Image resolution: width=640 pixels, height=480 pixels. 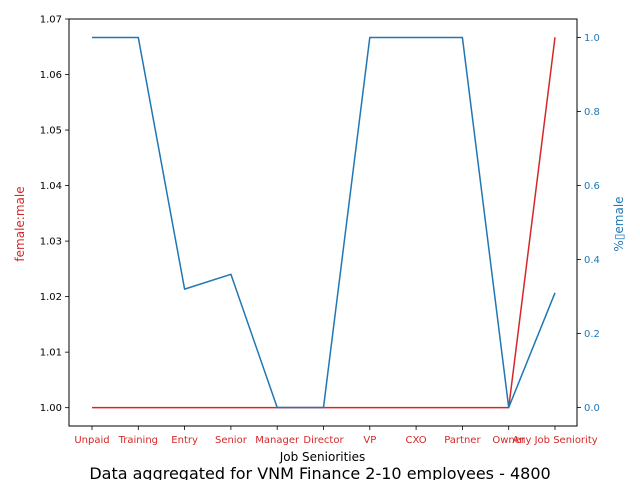 What do you see at coordinates (416, 440) in the screenshot?
I see `x-tick-label: CXO` at bounding box center [416, 440].